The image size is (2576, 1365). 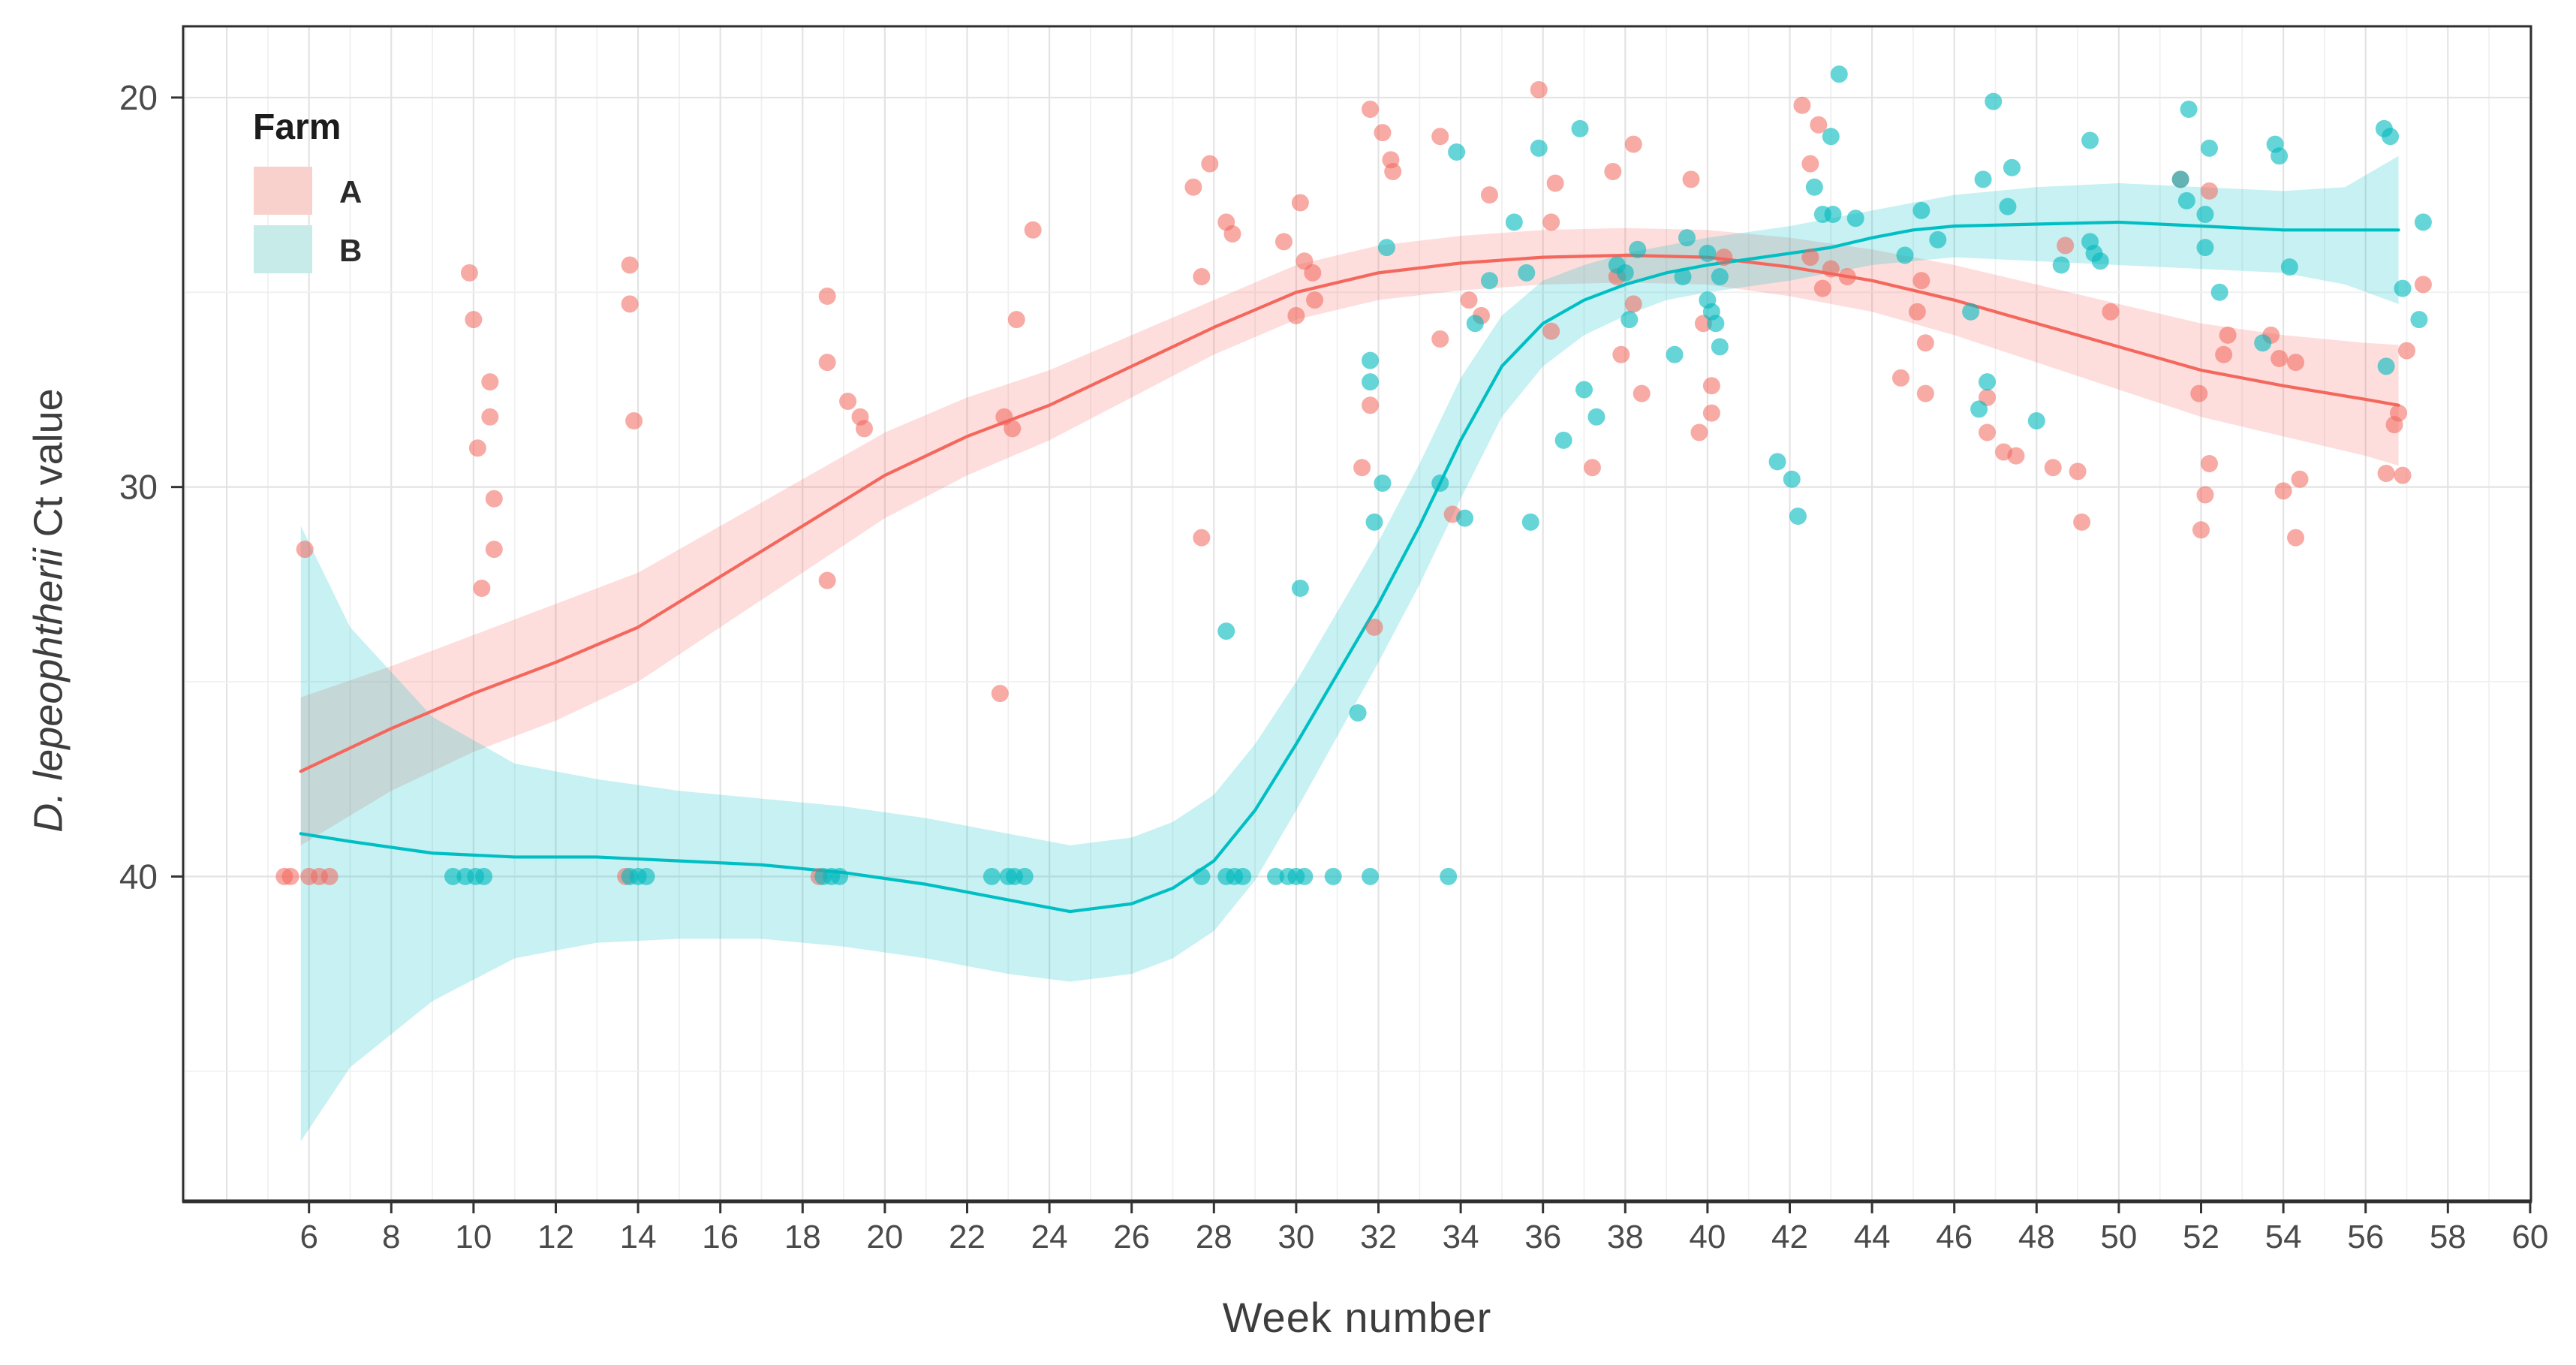 I want to click on x-axis-title: Week number, so click(x=1357, y=1317).